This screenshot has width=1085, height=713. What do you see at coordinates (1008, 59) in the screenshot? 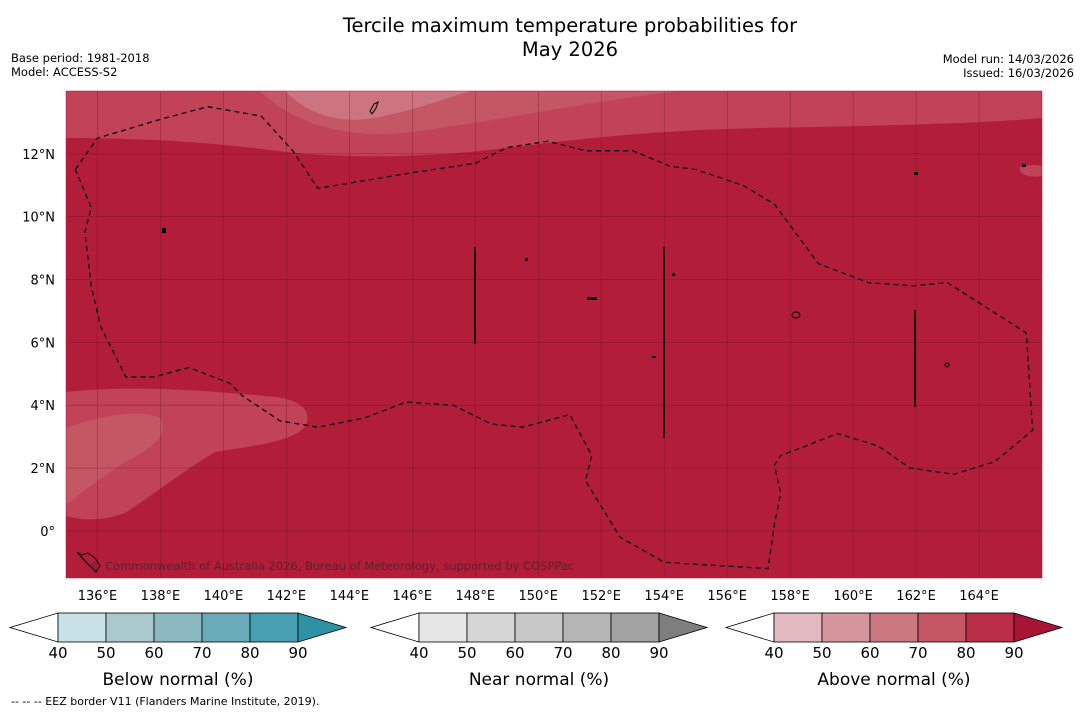
I see `model-run: Model run: 14/03/2026` at bounding box center [1008, 59].